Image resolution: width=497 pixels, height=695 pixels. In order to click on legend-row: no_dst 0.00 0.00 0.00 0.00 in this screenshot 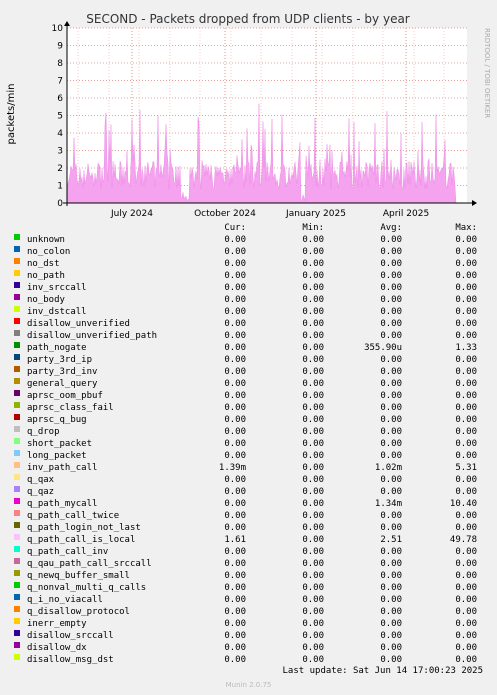, I will do `click(248, 264)`.